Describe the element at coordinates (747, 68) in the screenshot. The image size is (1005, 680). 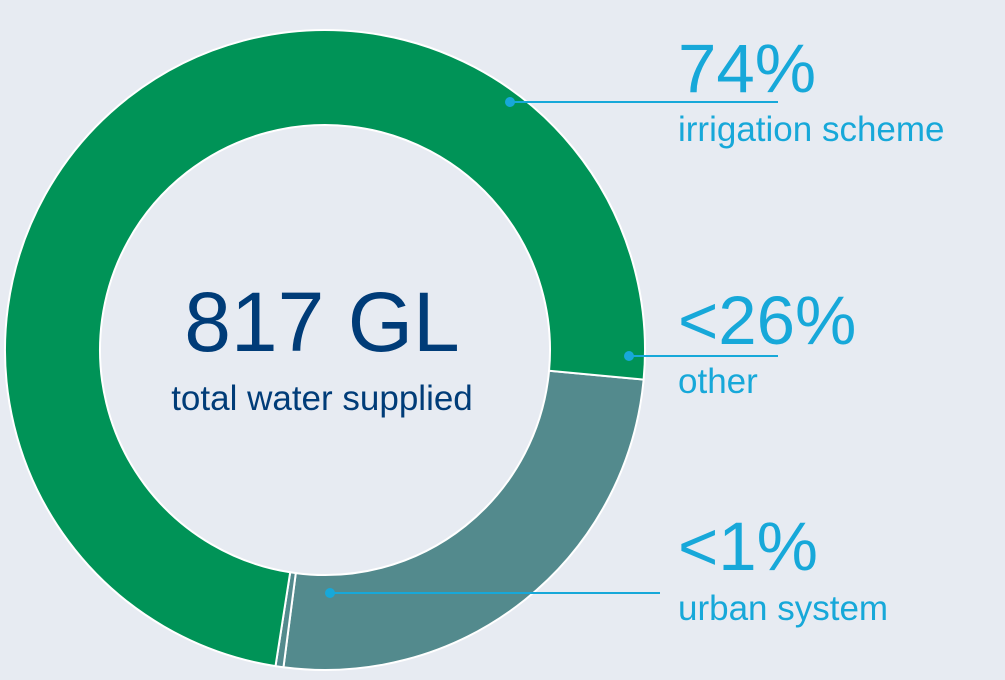
I see `irrigation-percent-label: 74%` at that location.